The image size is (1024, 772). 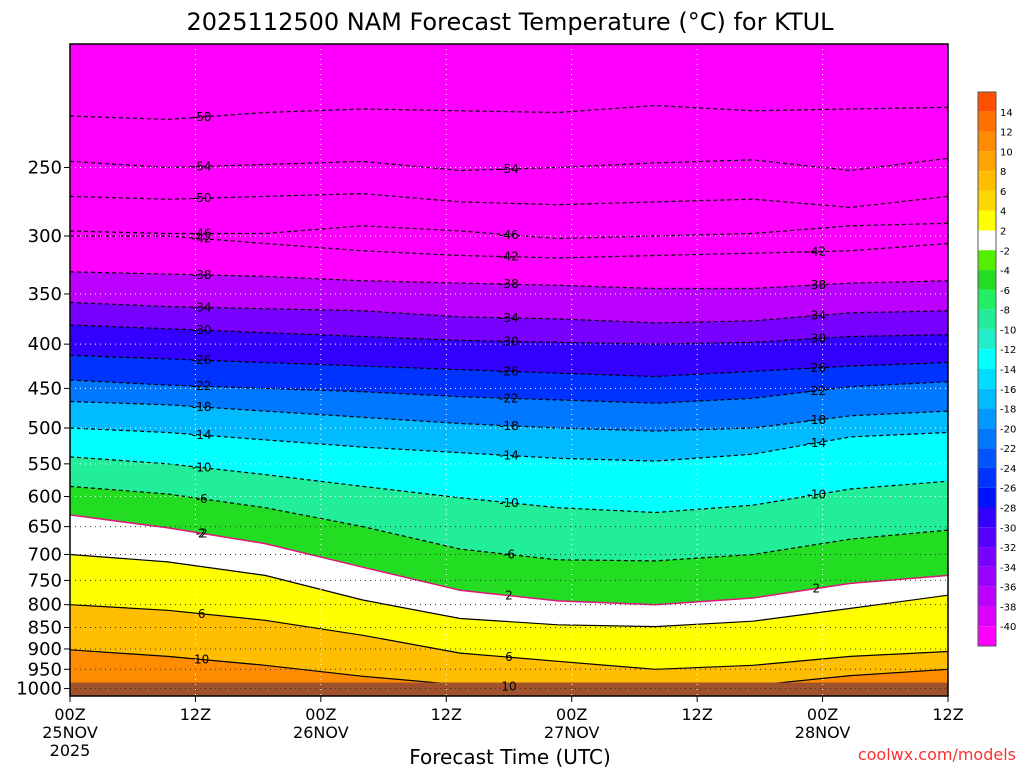 I want to click on y-tick-label: 400, so click(x=45, y=344).